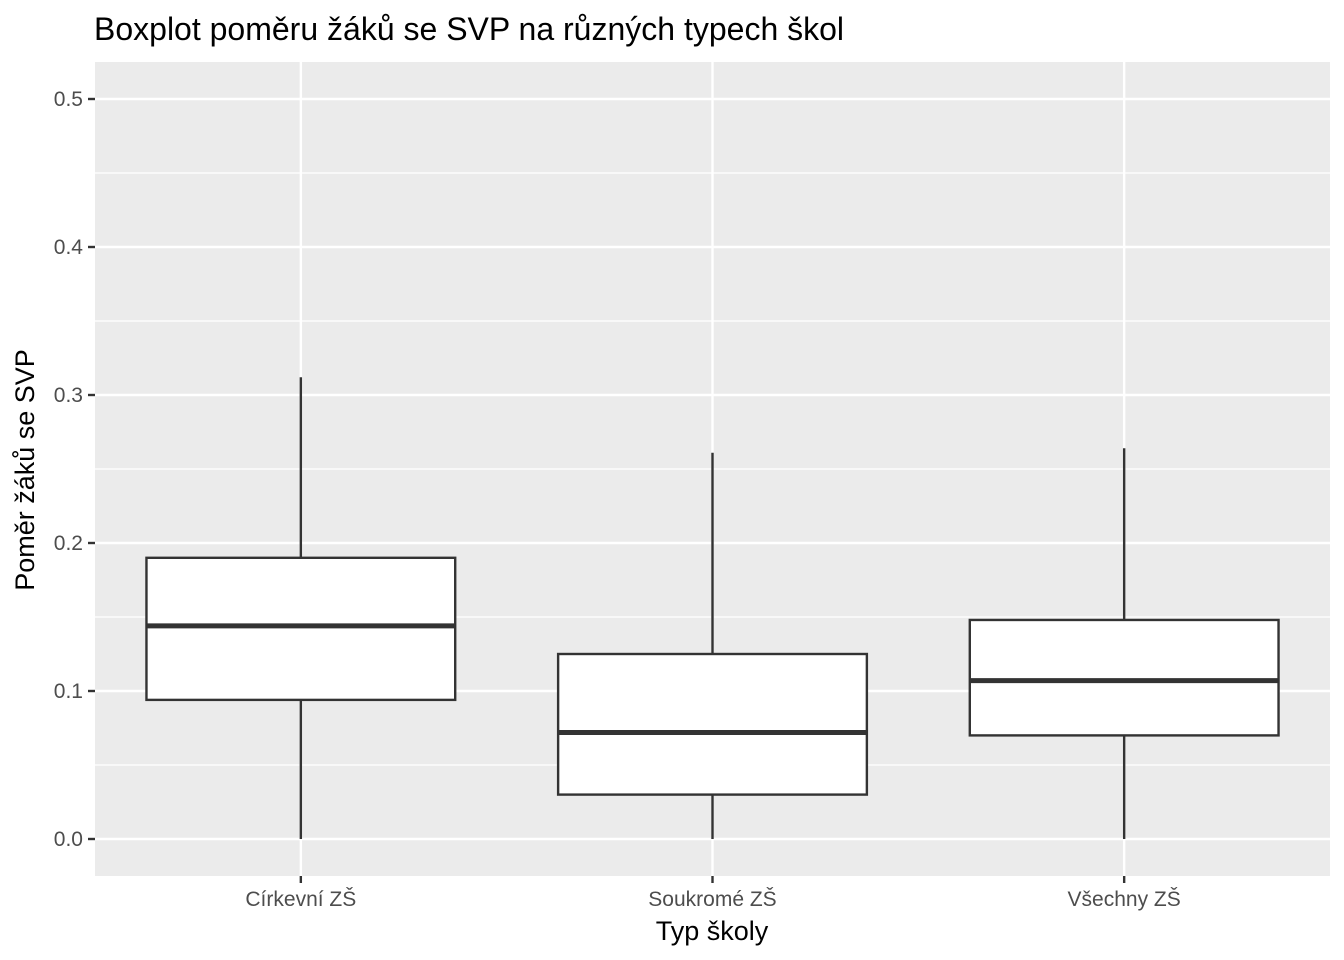 The image size is (1344, 960). I want to click on x-axis-title: Typ školy, so click(712, 931).